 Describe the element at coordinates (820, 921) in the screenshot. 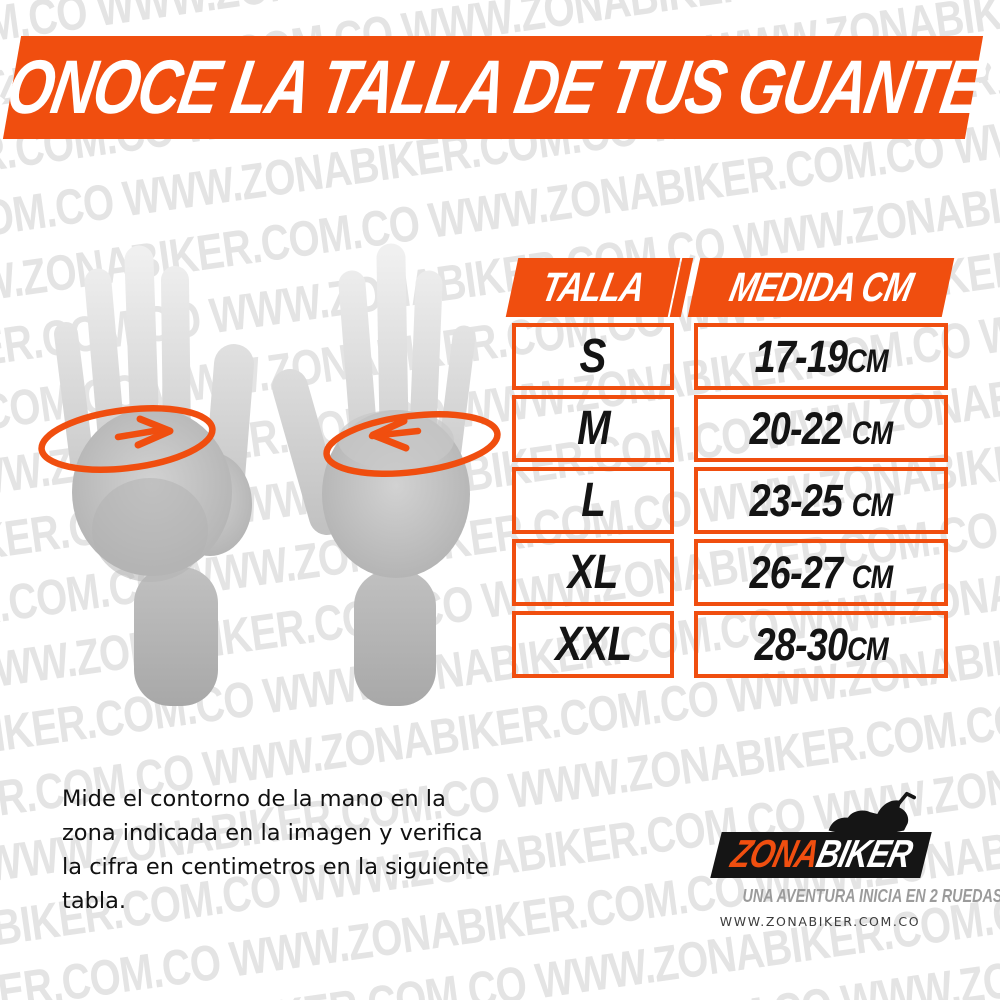

I see `brand-website: WWW.ZONABIKER.COM.CO` at that location.